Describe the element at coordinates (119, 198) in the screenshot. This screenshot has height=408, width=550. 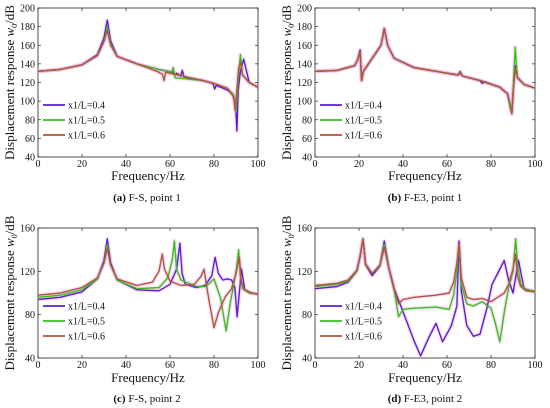
I see `panel-caption-letter: (a)` at that location.